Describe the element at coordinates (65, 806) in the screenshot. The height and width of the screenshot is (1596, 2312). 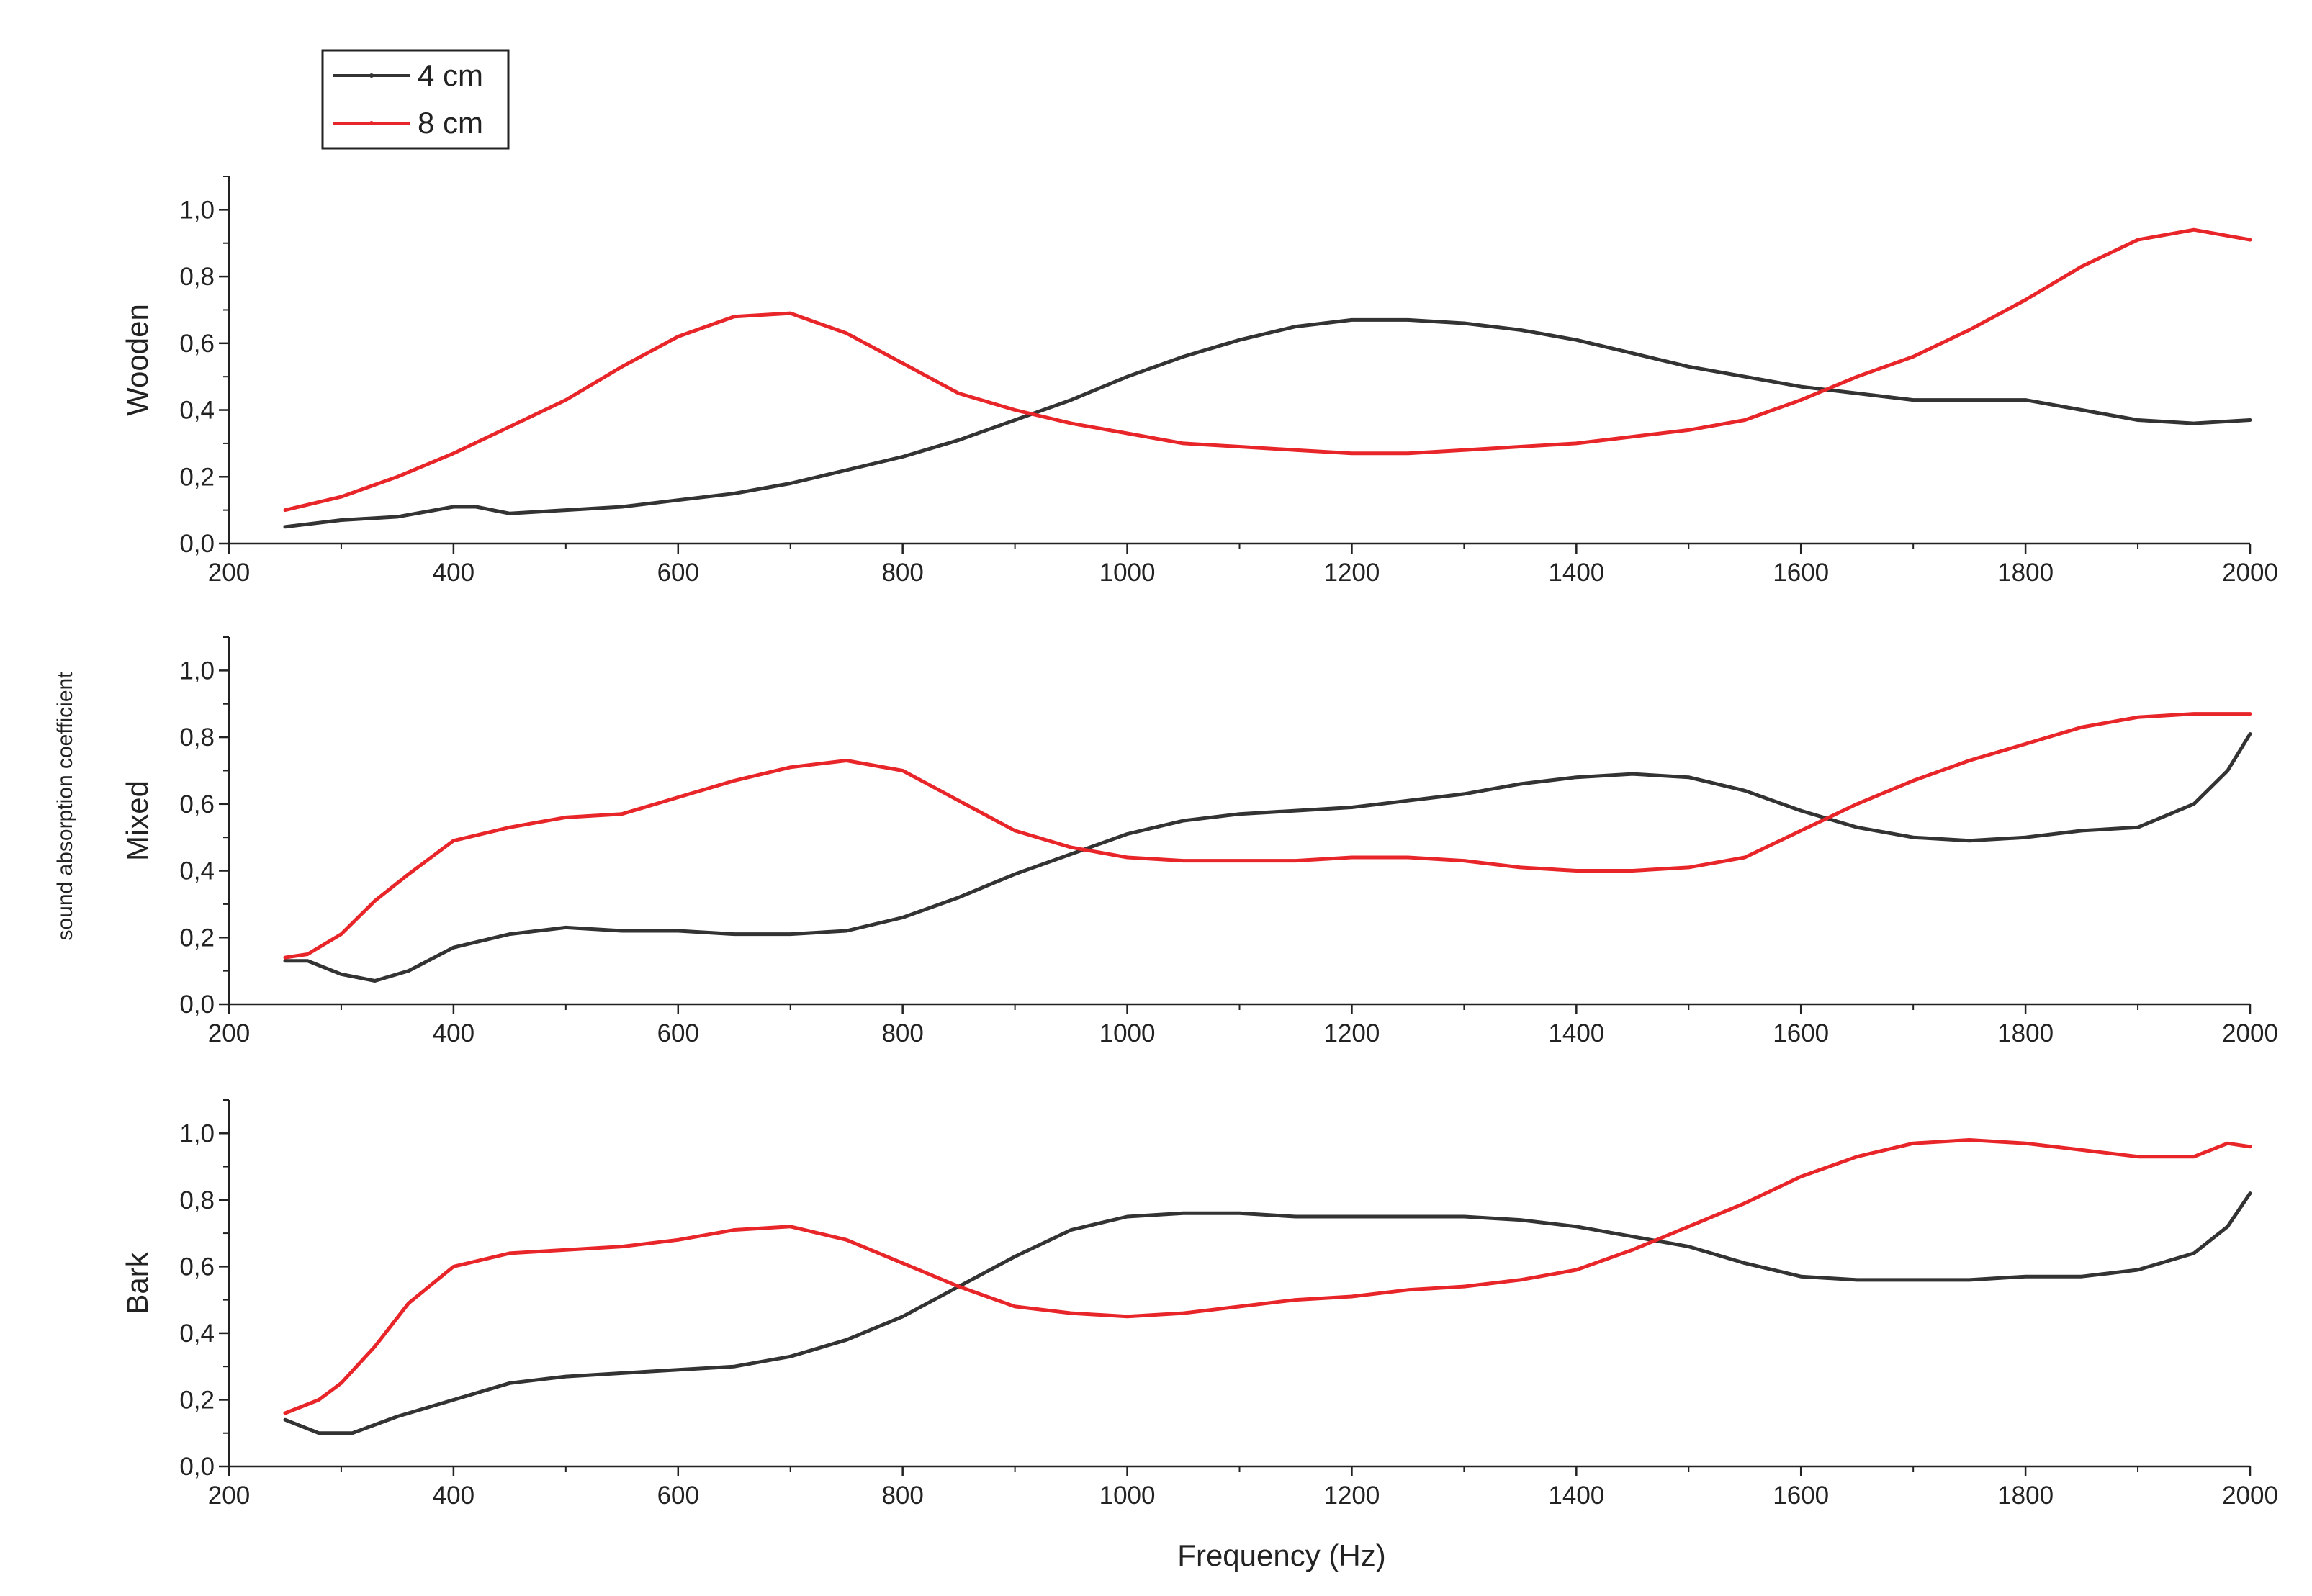
I see `common-y-axis-label: sound absorption coefficient` at that location.